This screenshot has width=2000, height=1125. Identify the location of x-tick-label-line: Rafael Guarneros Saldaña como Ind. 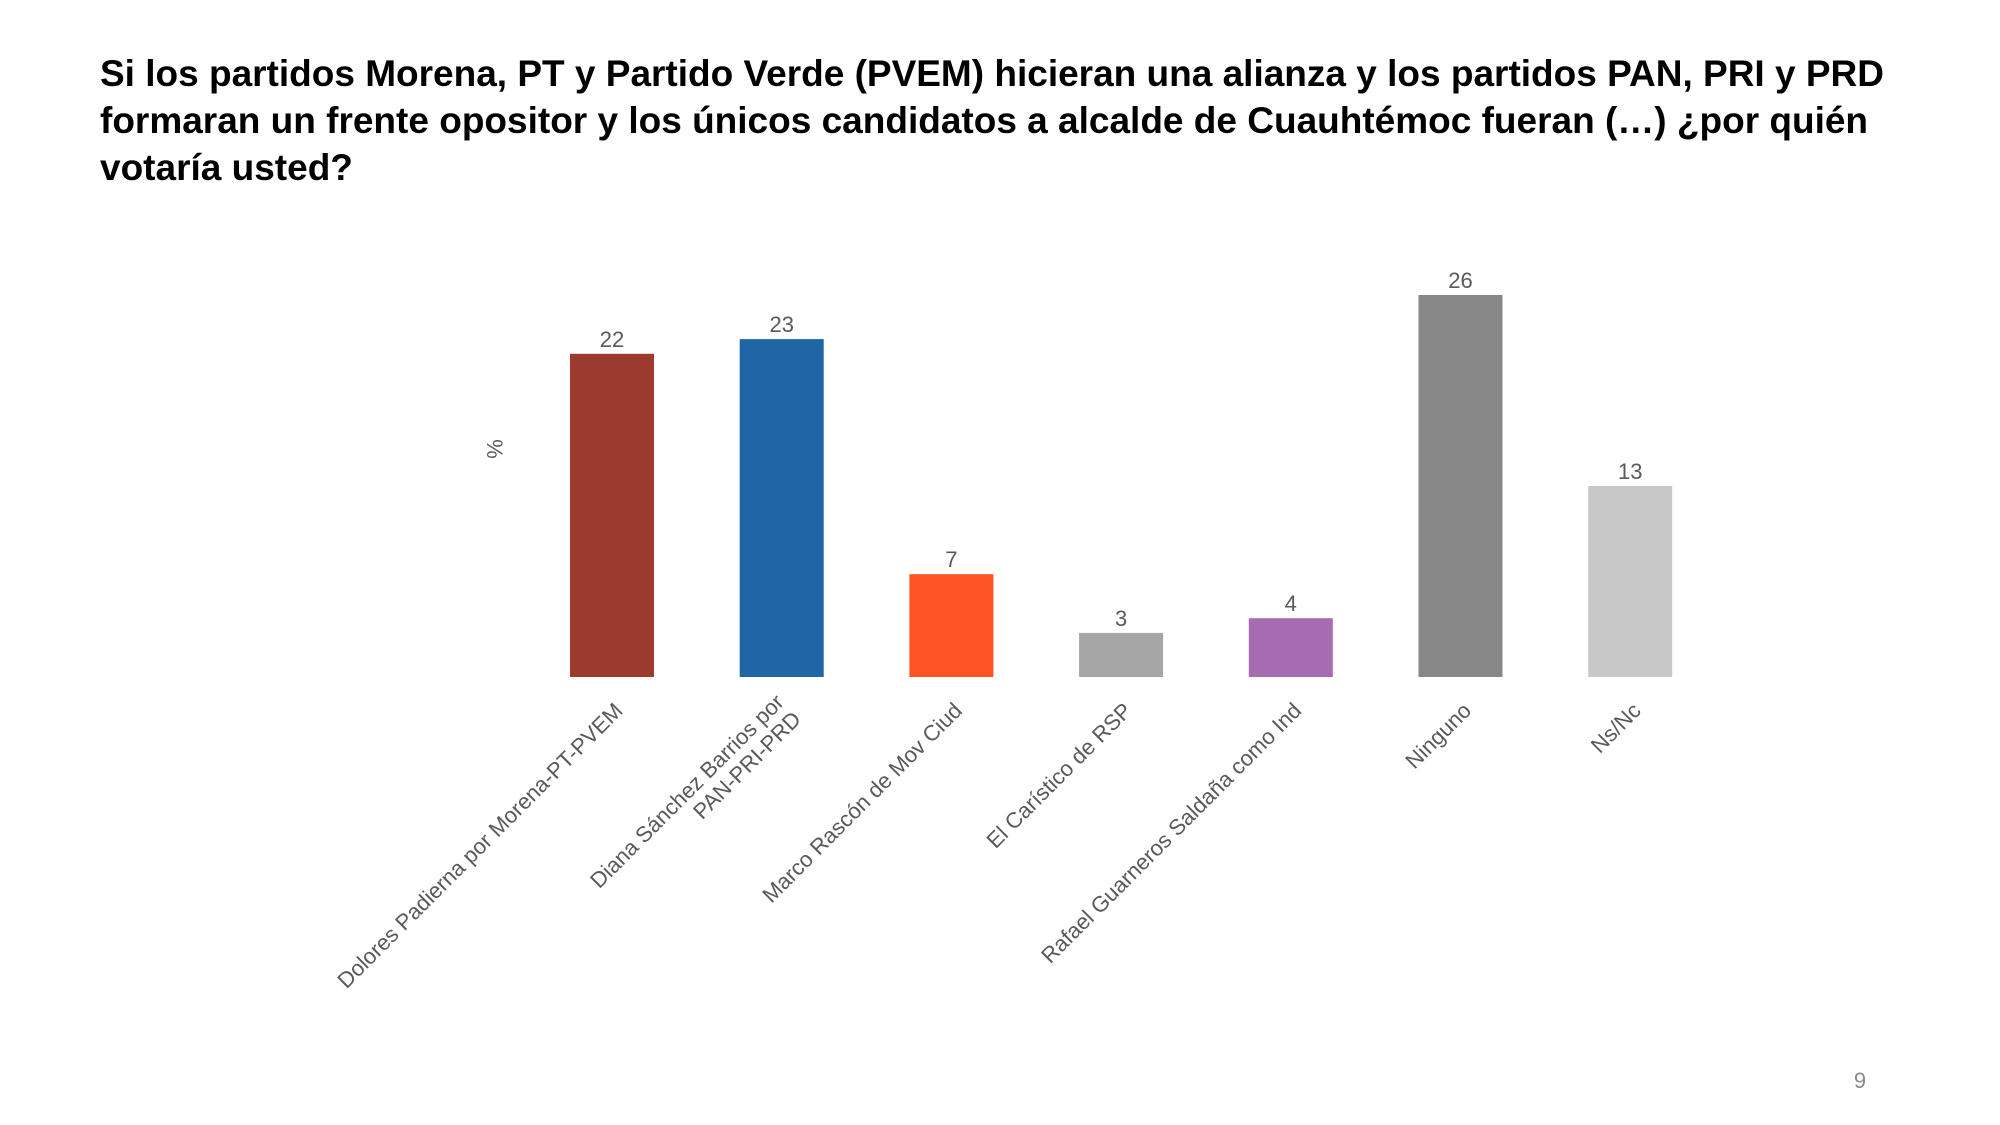
(1171, 833).